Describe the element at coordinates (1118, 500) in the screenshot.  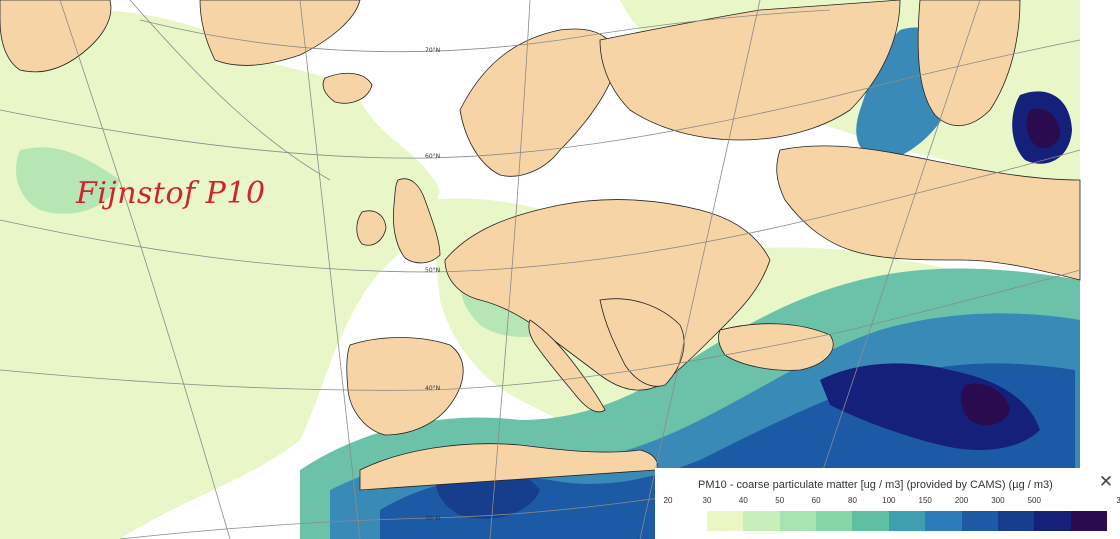
I see `legend-tick-label: 3` at that location.